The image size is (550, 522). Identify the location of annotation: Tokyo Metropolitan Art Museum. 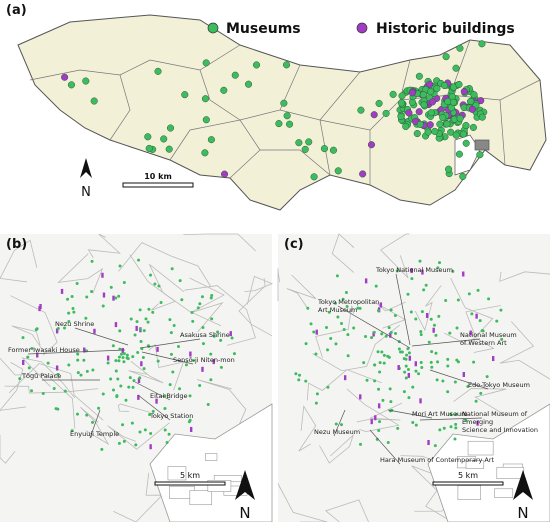
(348, 306).